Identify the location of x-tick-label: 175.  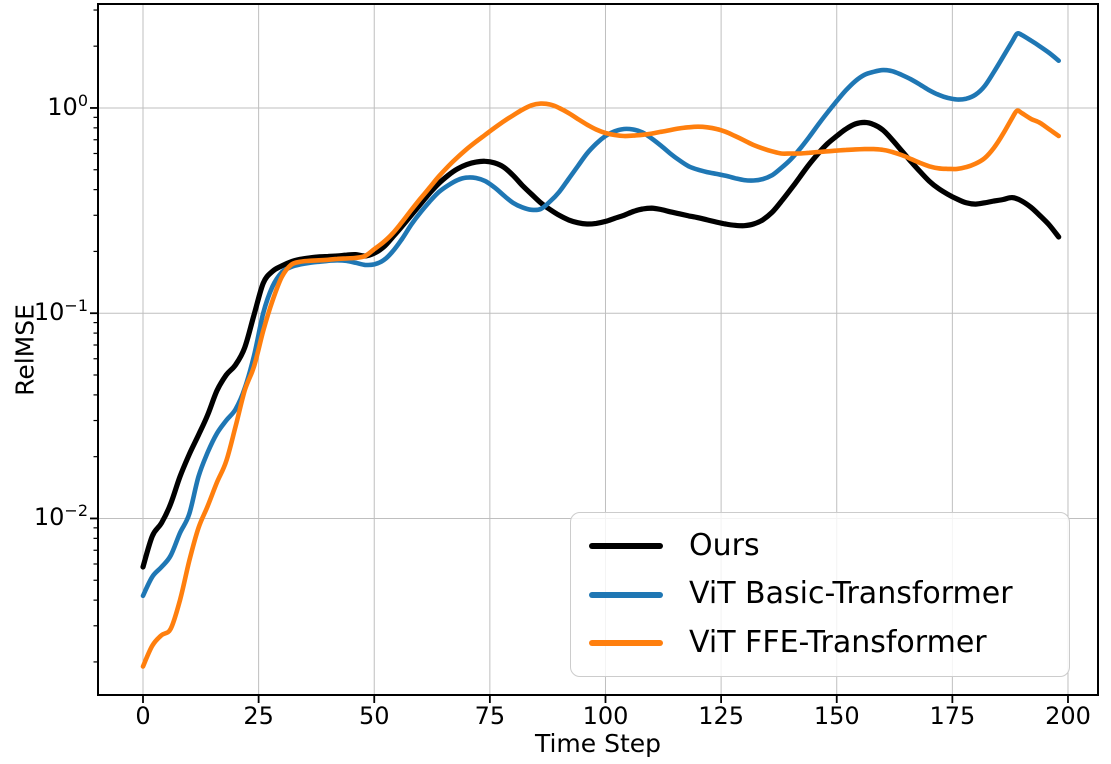
(952, 716).